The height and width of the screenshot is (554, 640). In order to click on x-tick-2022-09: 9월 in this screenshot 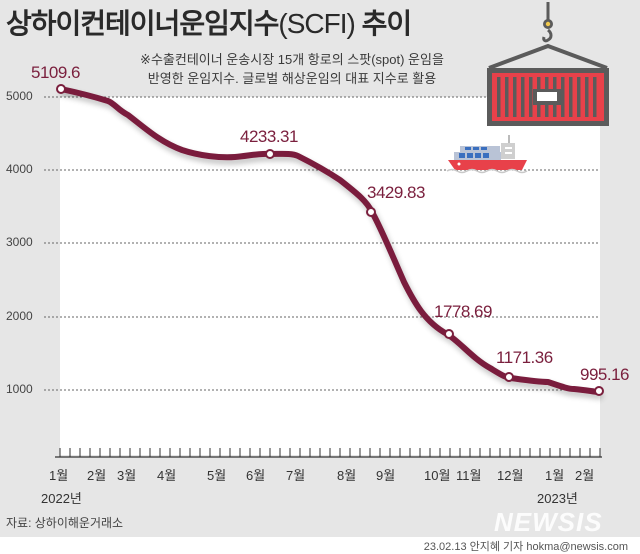, I will do `click(386, 475)`.